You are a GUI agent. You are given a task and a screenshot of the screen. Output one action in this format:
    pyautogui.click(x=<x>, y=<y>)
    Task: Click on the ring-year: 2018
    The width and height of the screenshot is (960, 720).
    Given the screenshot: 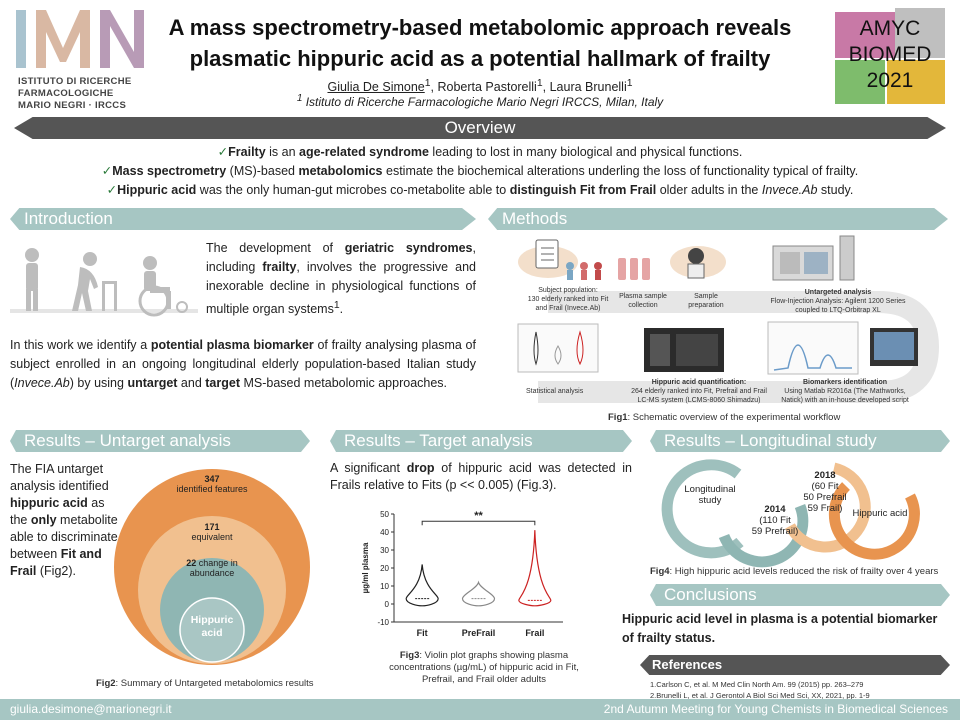 What is the action you would take?
    pyautogui.click(x=825, y=475)
    